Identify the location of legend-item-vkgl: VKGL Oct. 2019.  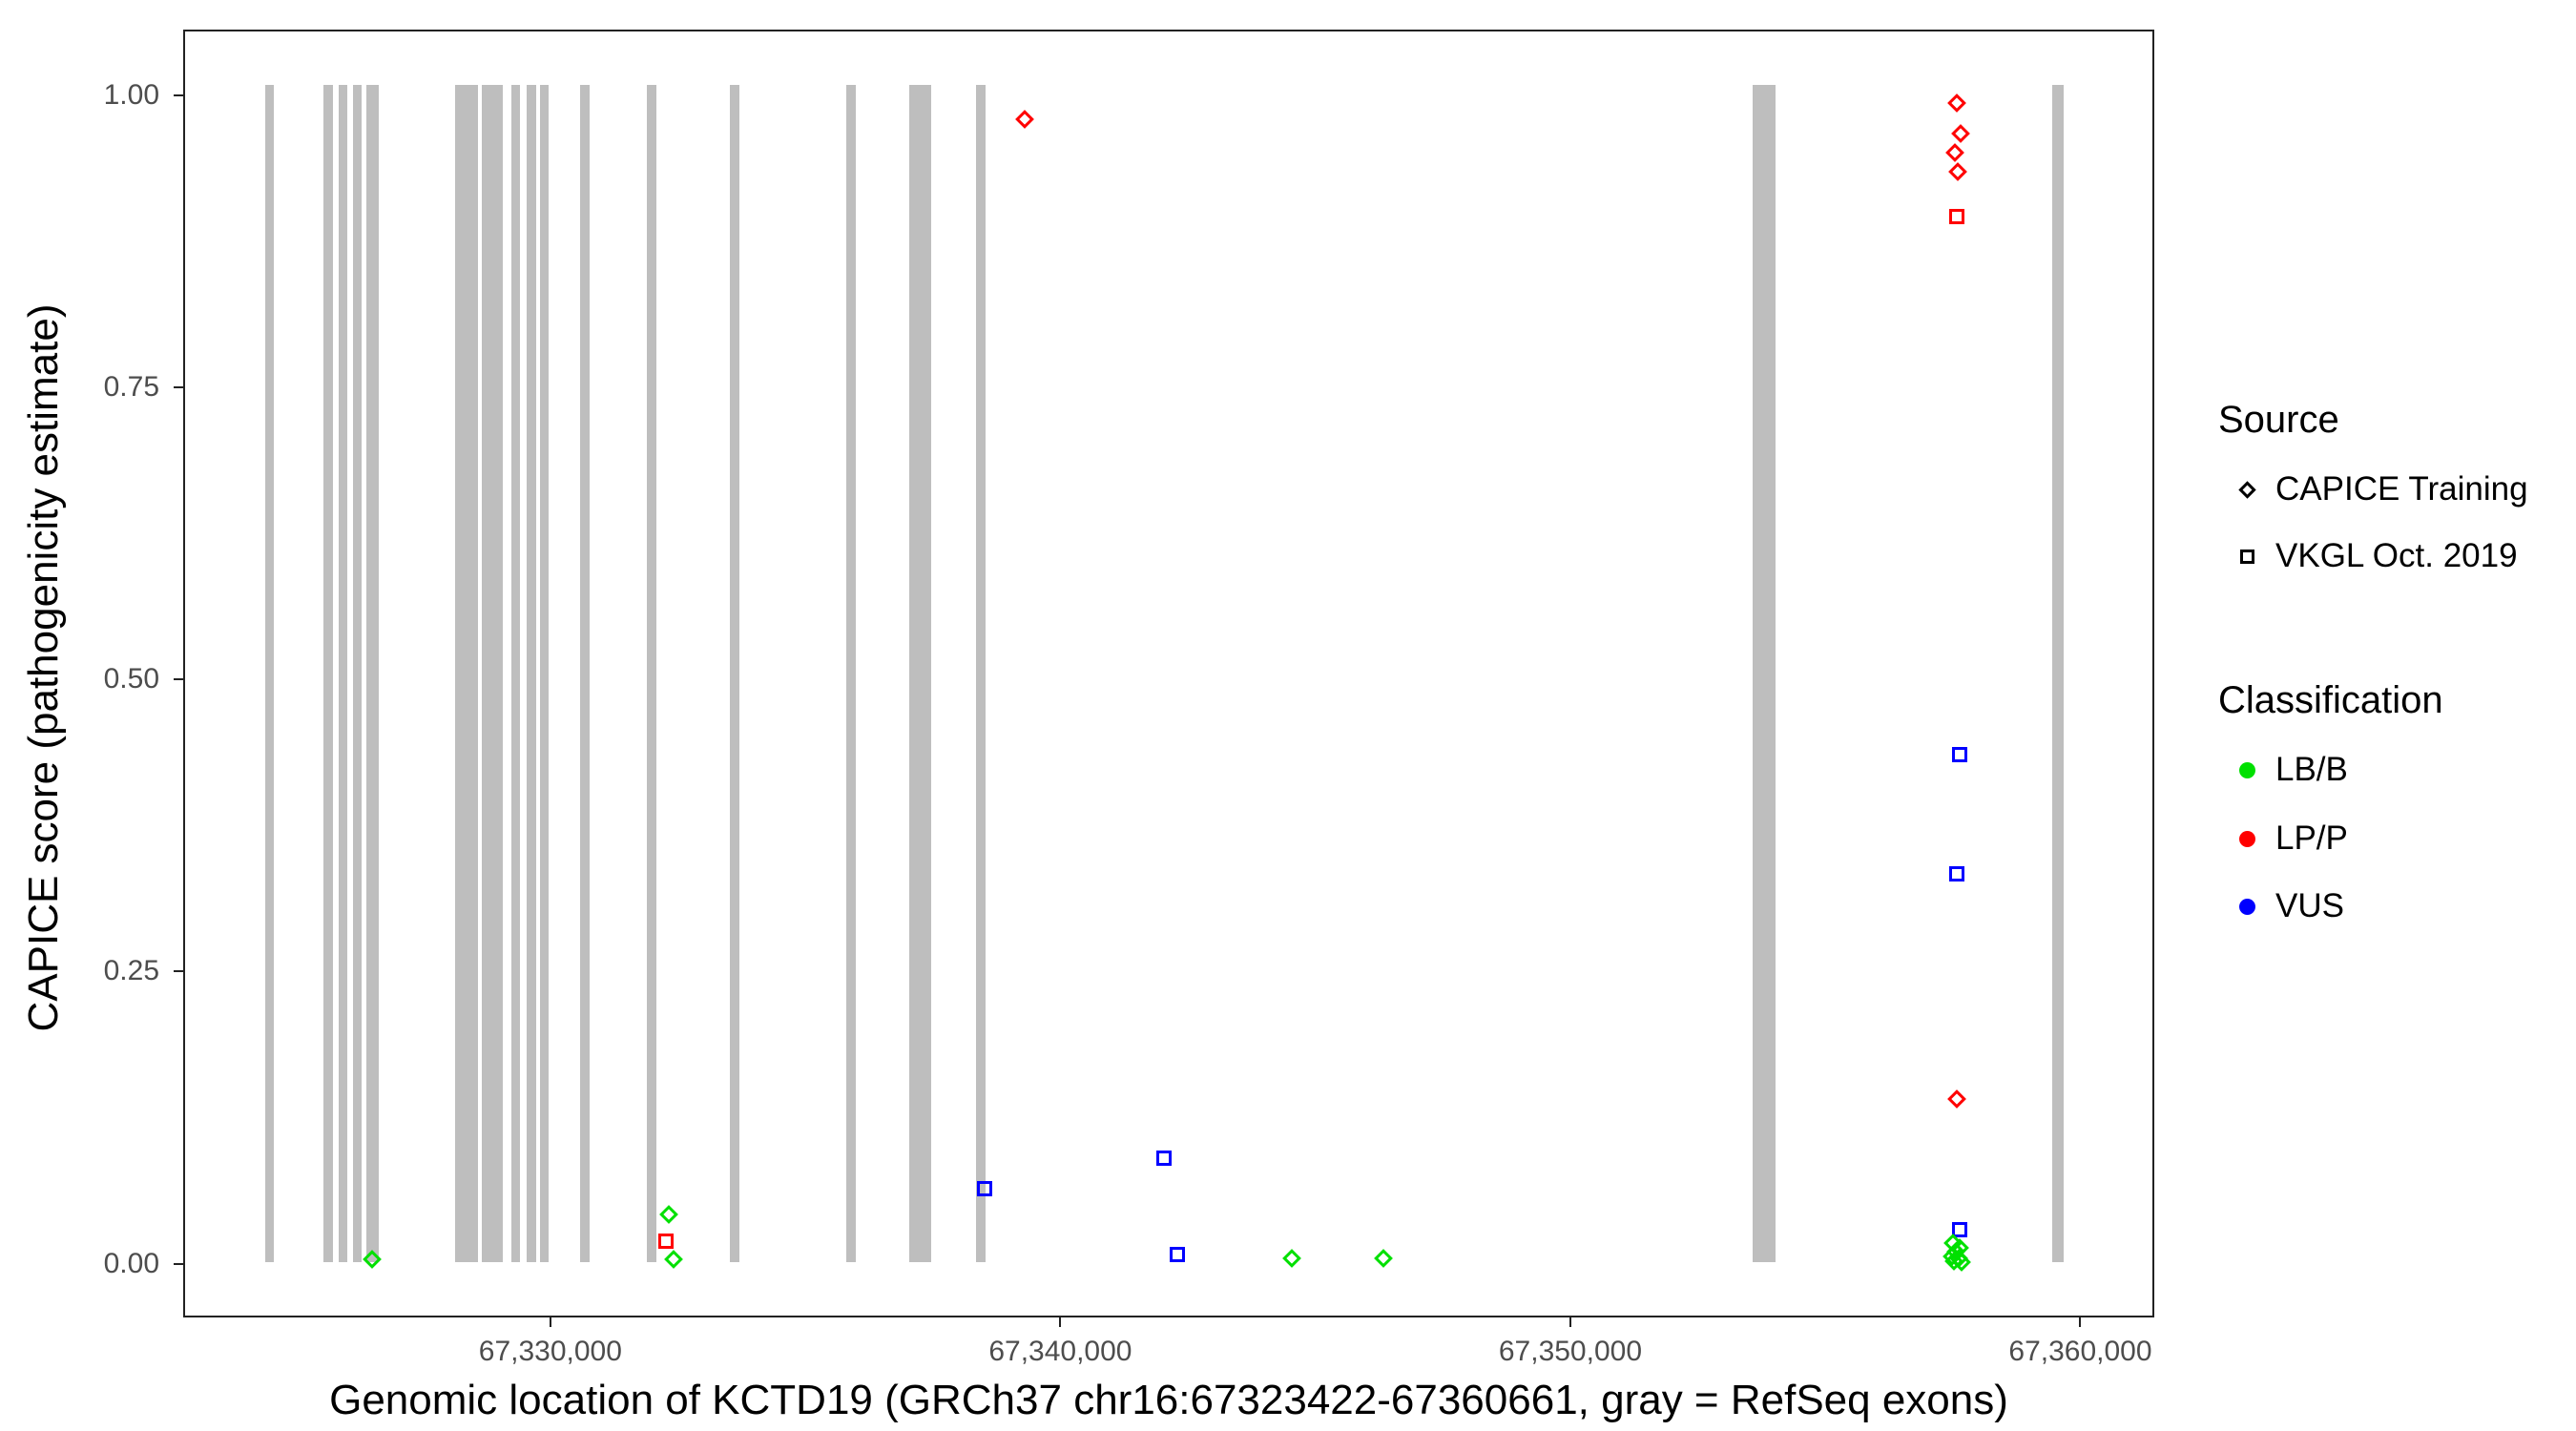
(2368, 556).